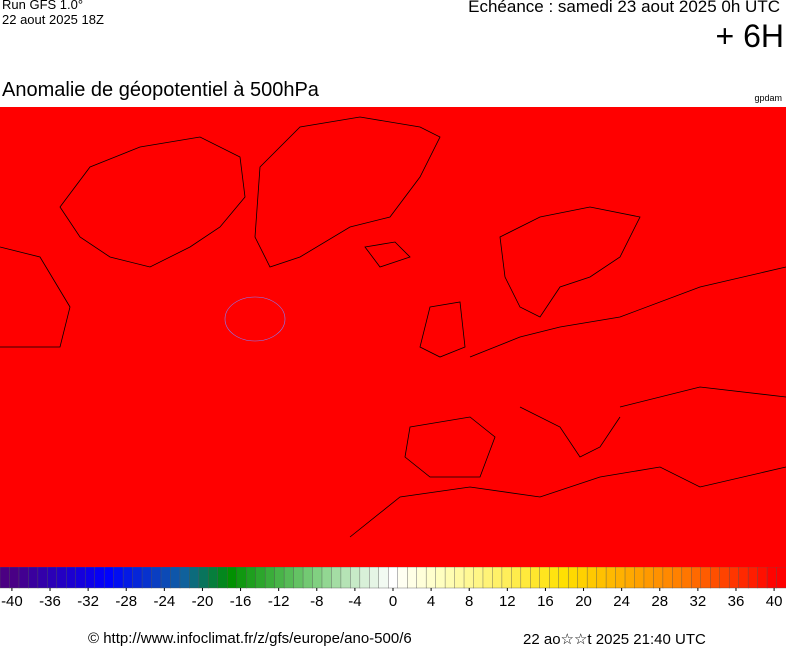 The height and width of the screenshot is (648, 786). Describe the element at coordinates (749, 36) in the screenshot. I see `lead-time: + 6H` at that location.